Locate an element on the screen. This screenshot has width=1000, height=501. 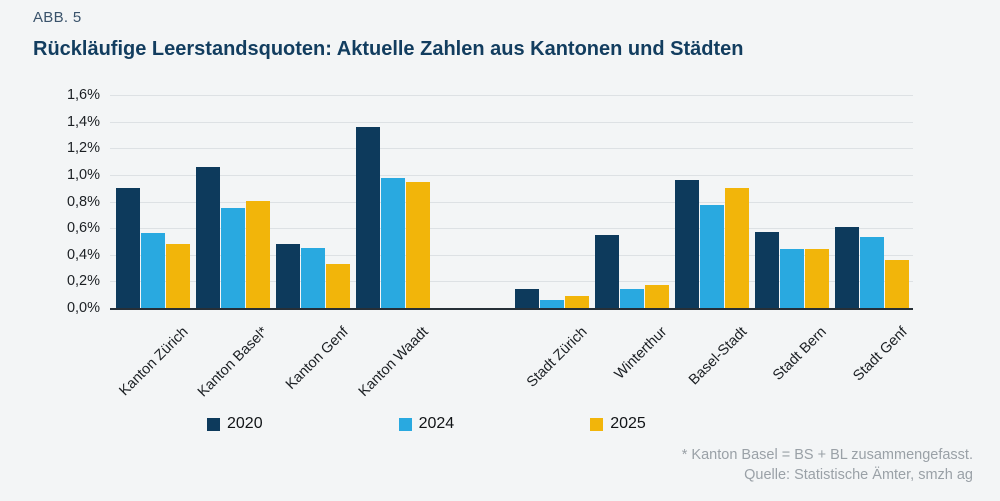
cluster-gap-spacer is located at coordinates (472, 201).